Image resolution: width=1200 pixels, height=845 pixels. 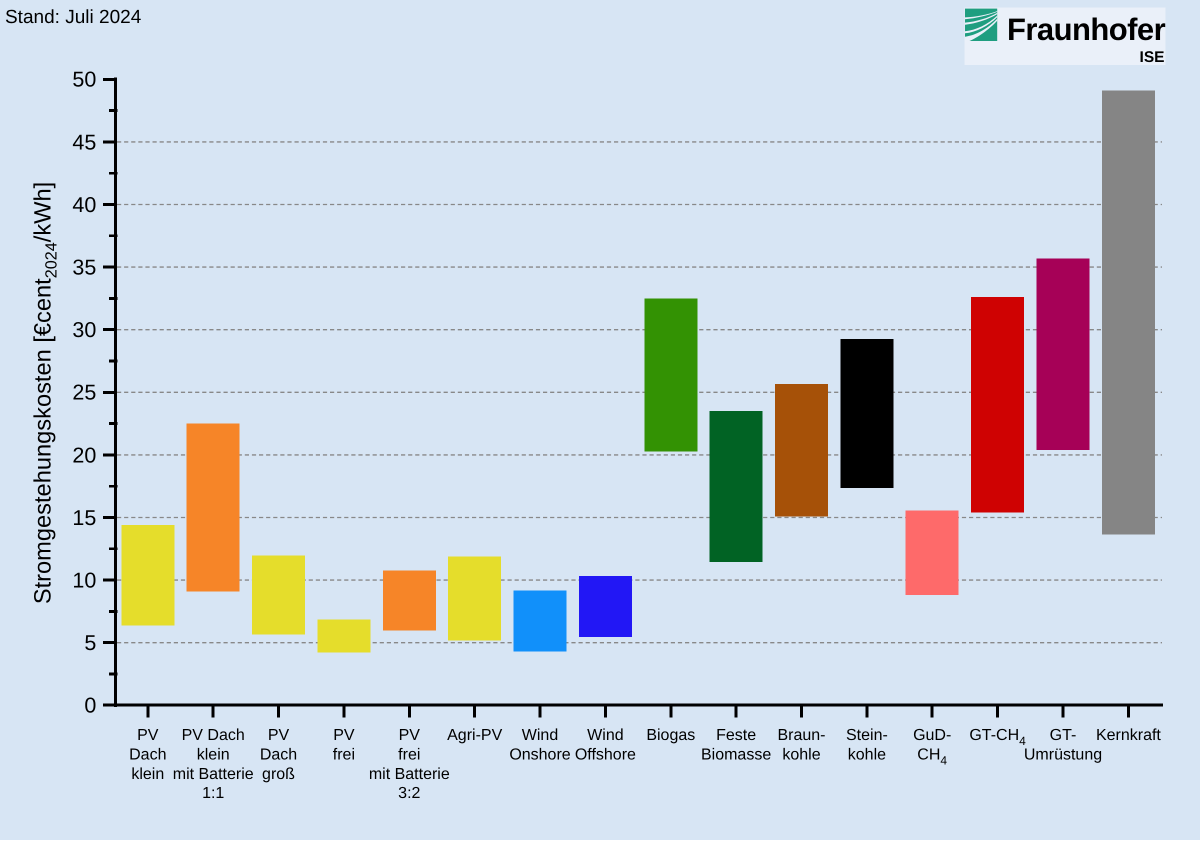 I want to click on svg-text: Braun-, so click(x=801, y=735).